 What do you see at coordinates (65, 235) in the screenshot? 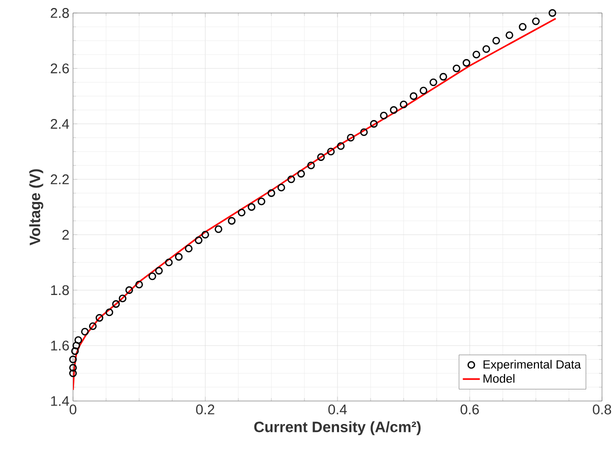
I see `y-tick-label: 2` at bounding box center [65, 235].